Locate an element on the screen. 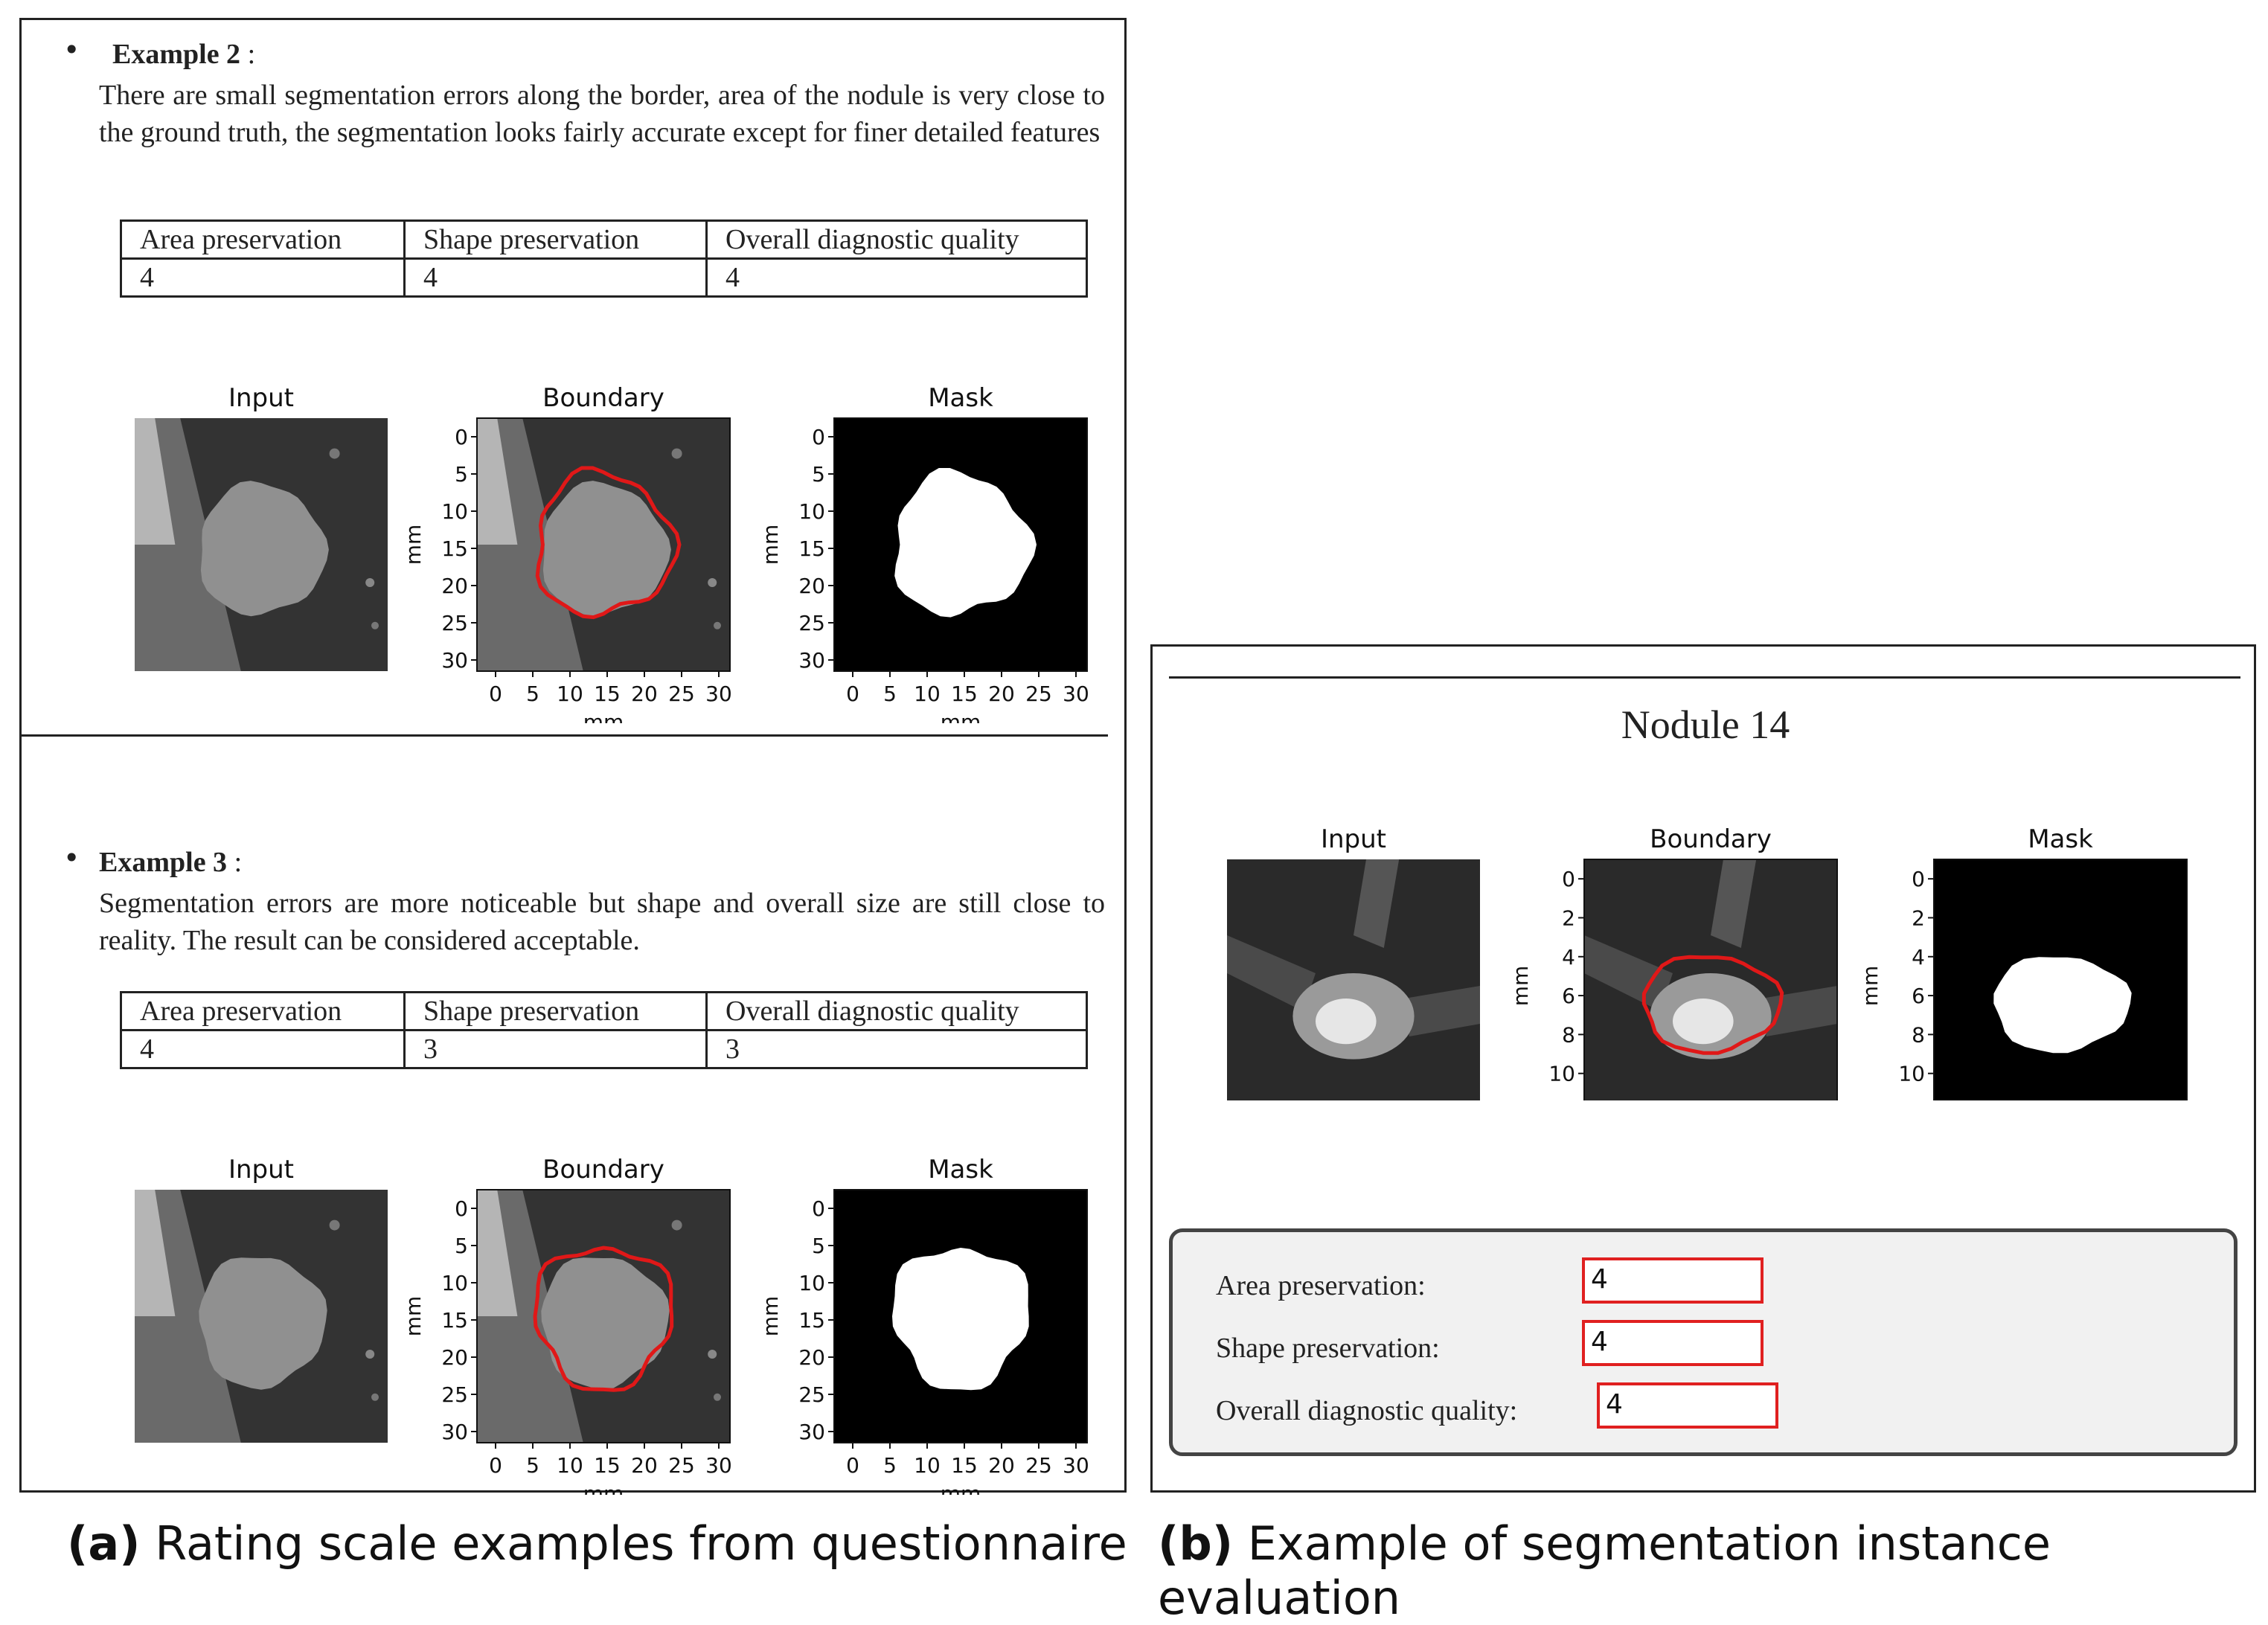  caption-b-letter: (b) is located at coordinates (1196, 1543).